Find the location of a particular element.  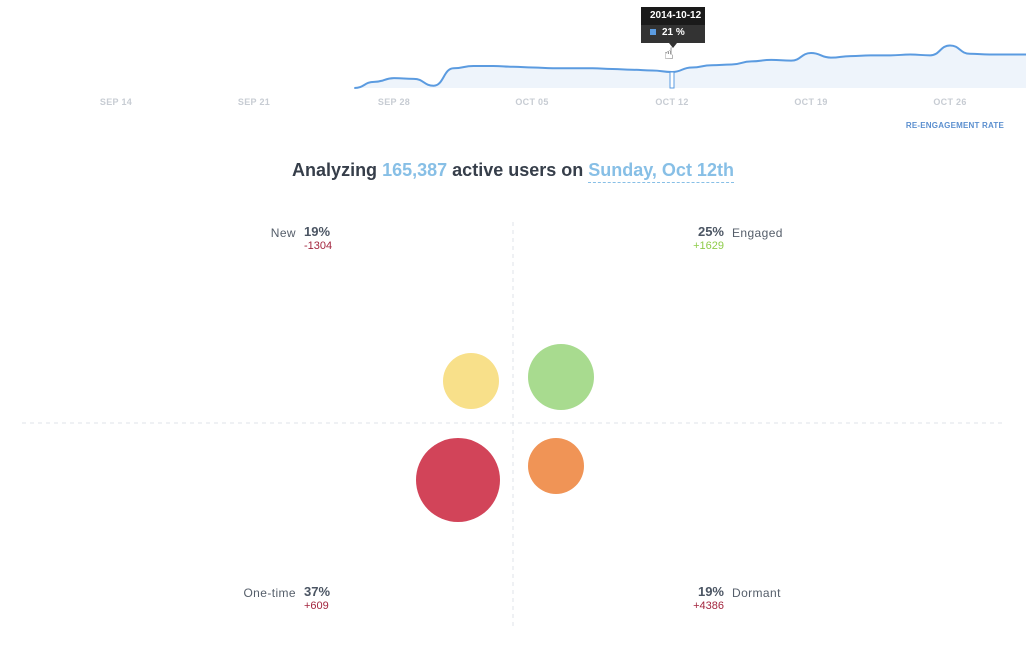

dormant-bubble is located at coordinates (556, 466).